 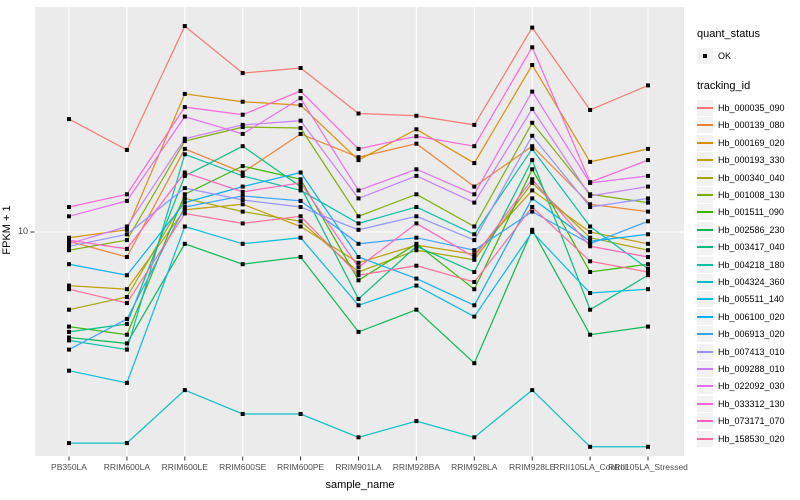 I want to click on legend-item-tracking: Hb_033312_130, so click(x=741, y=403).